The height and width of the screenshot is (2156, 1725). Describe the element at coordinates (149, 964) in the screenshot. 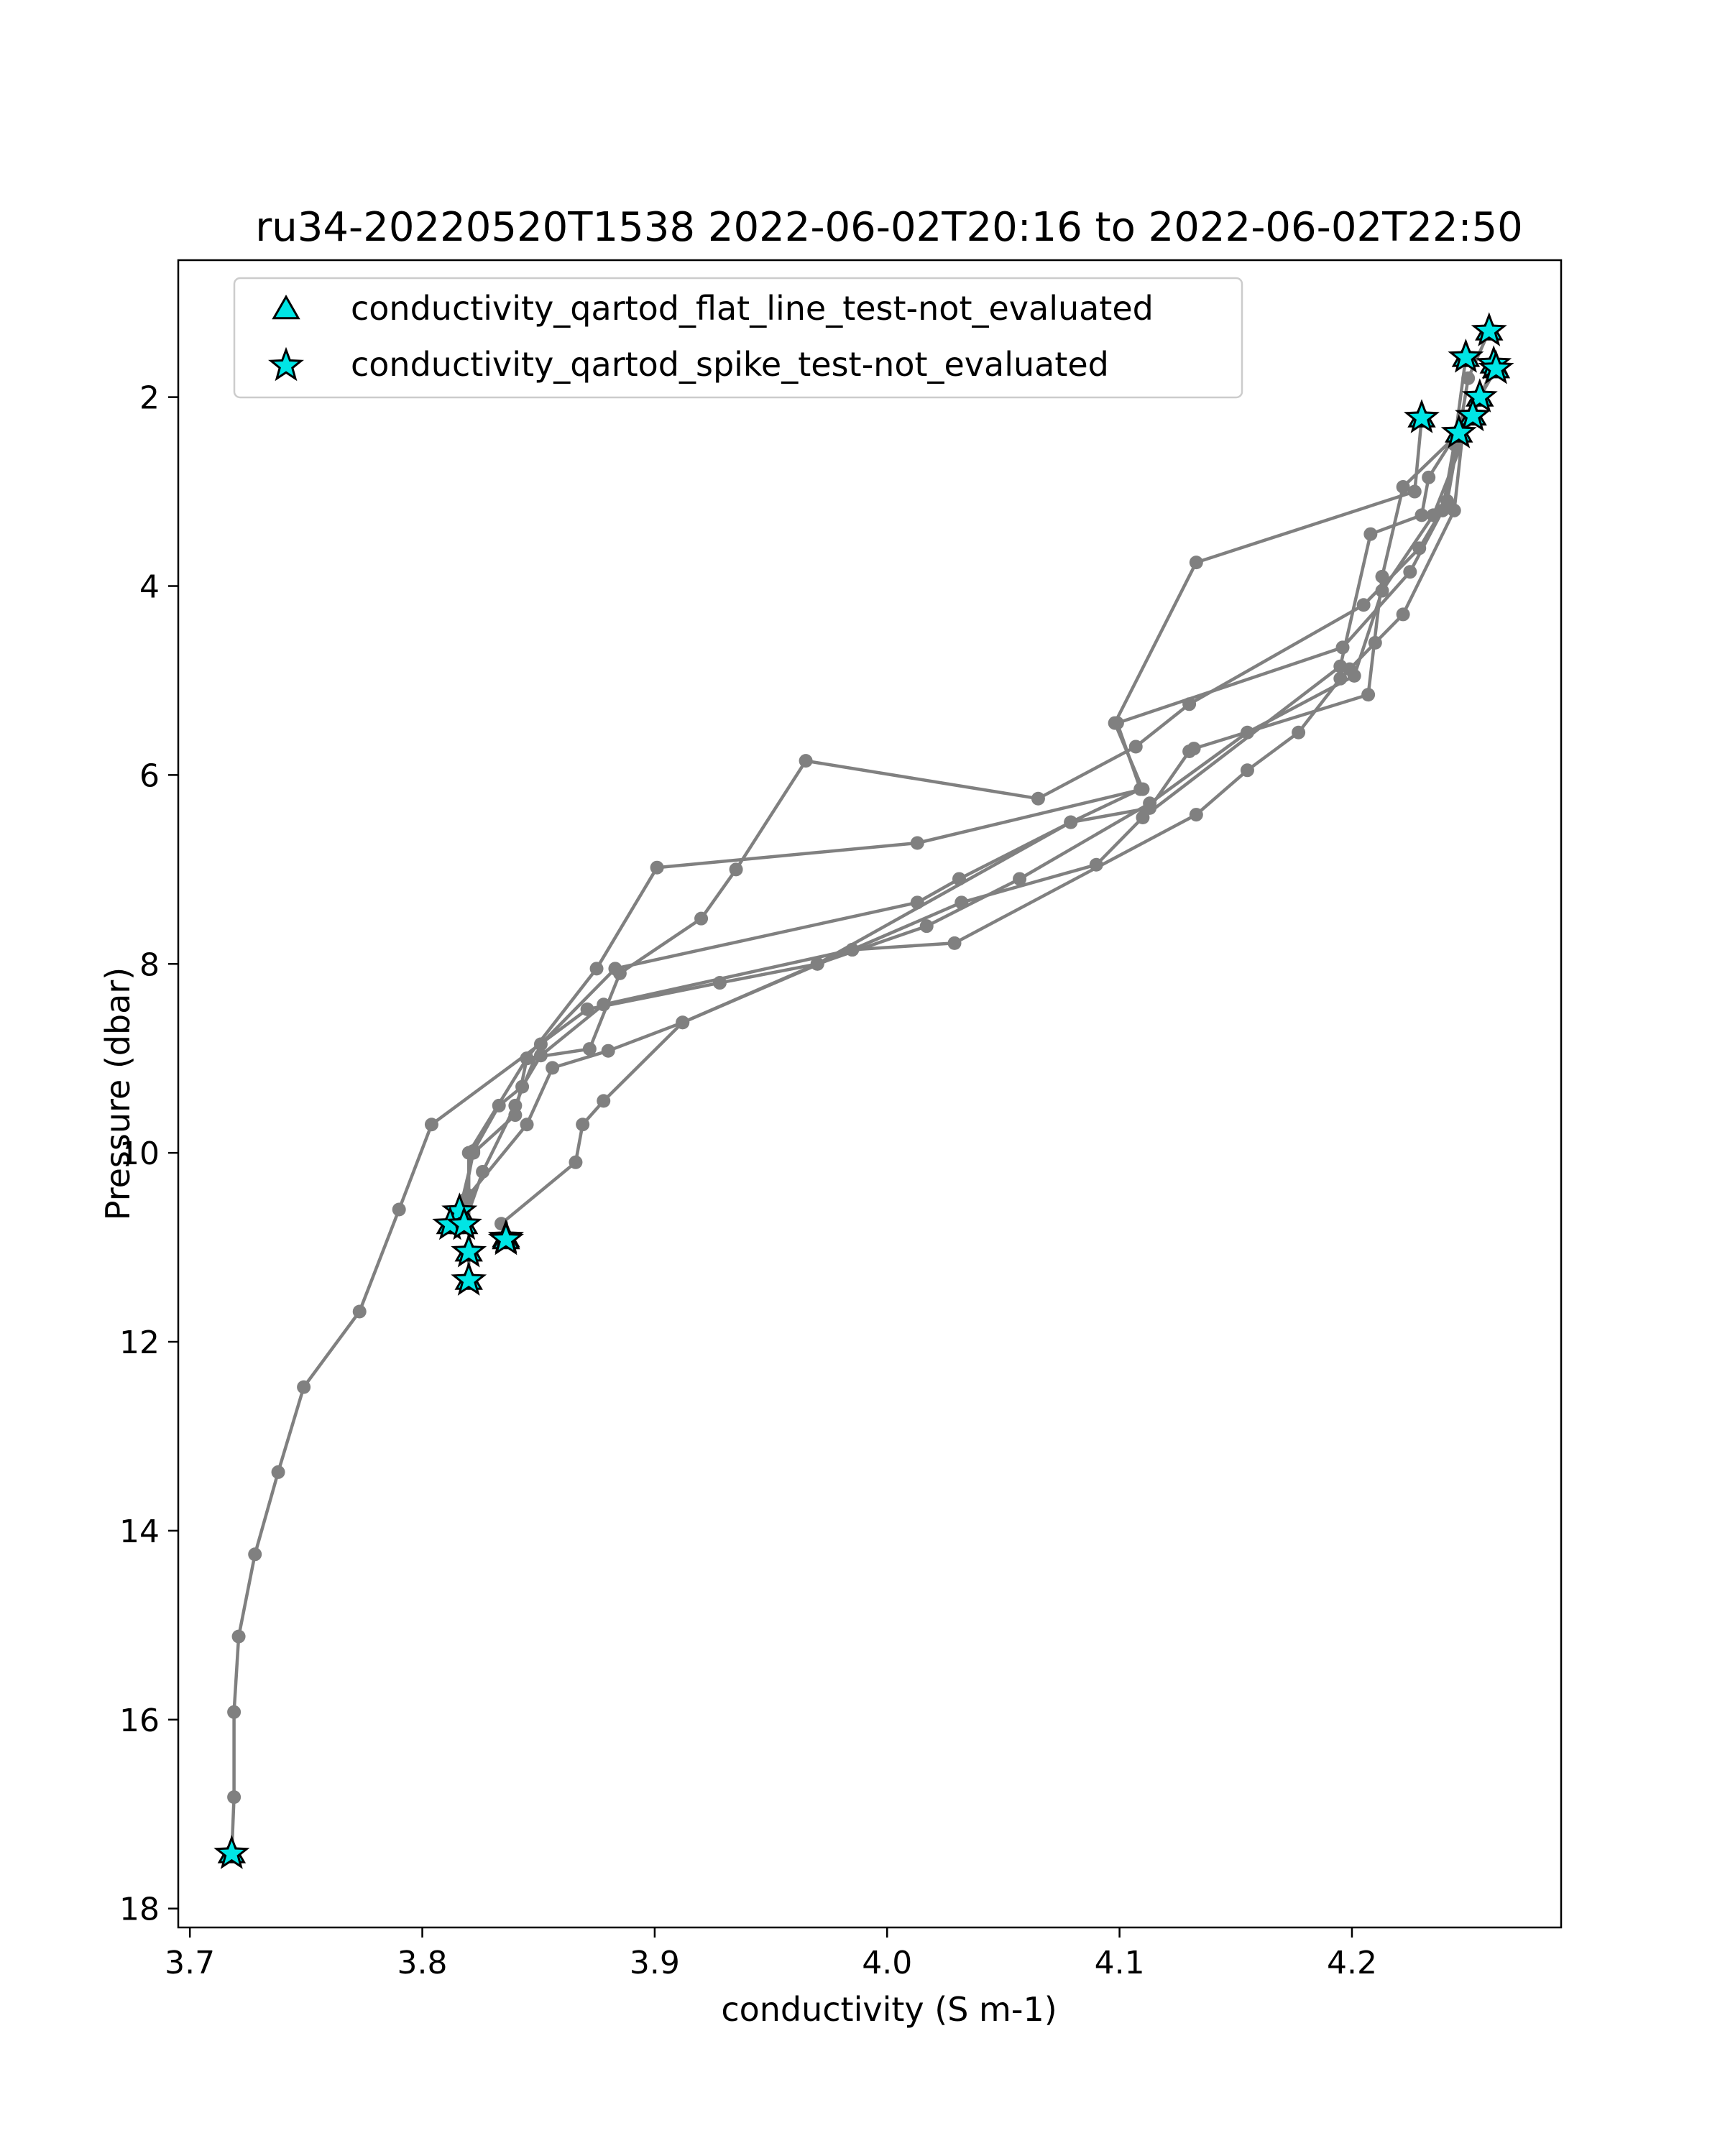

I see `y-tick-label: 8` at that location.